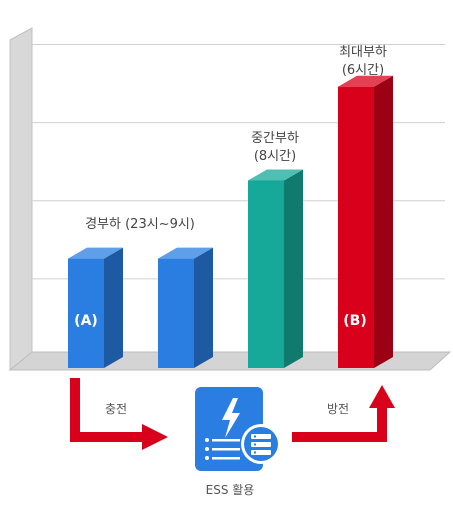  I want to click on ess-label: ESS 활용, so click(230, 490).